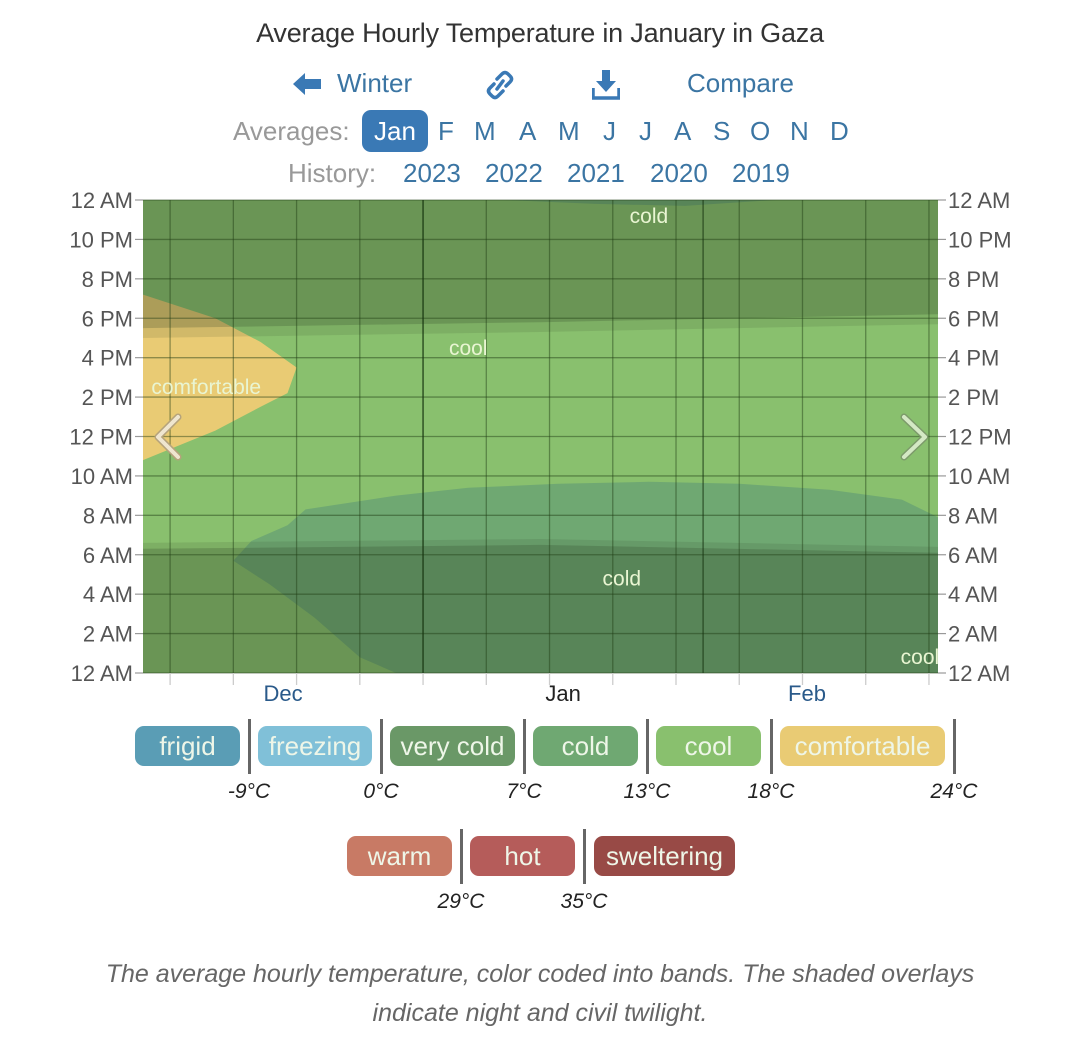  I want to click on month-tab-jul: J, so click(645, 131).